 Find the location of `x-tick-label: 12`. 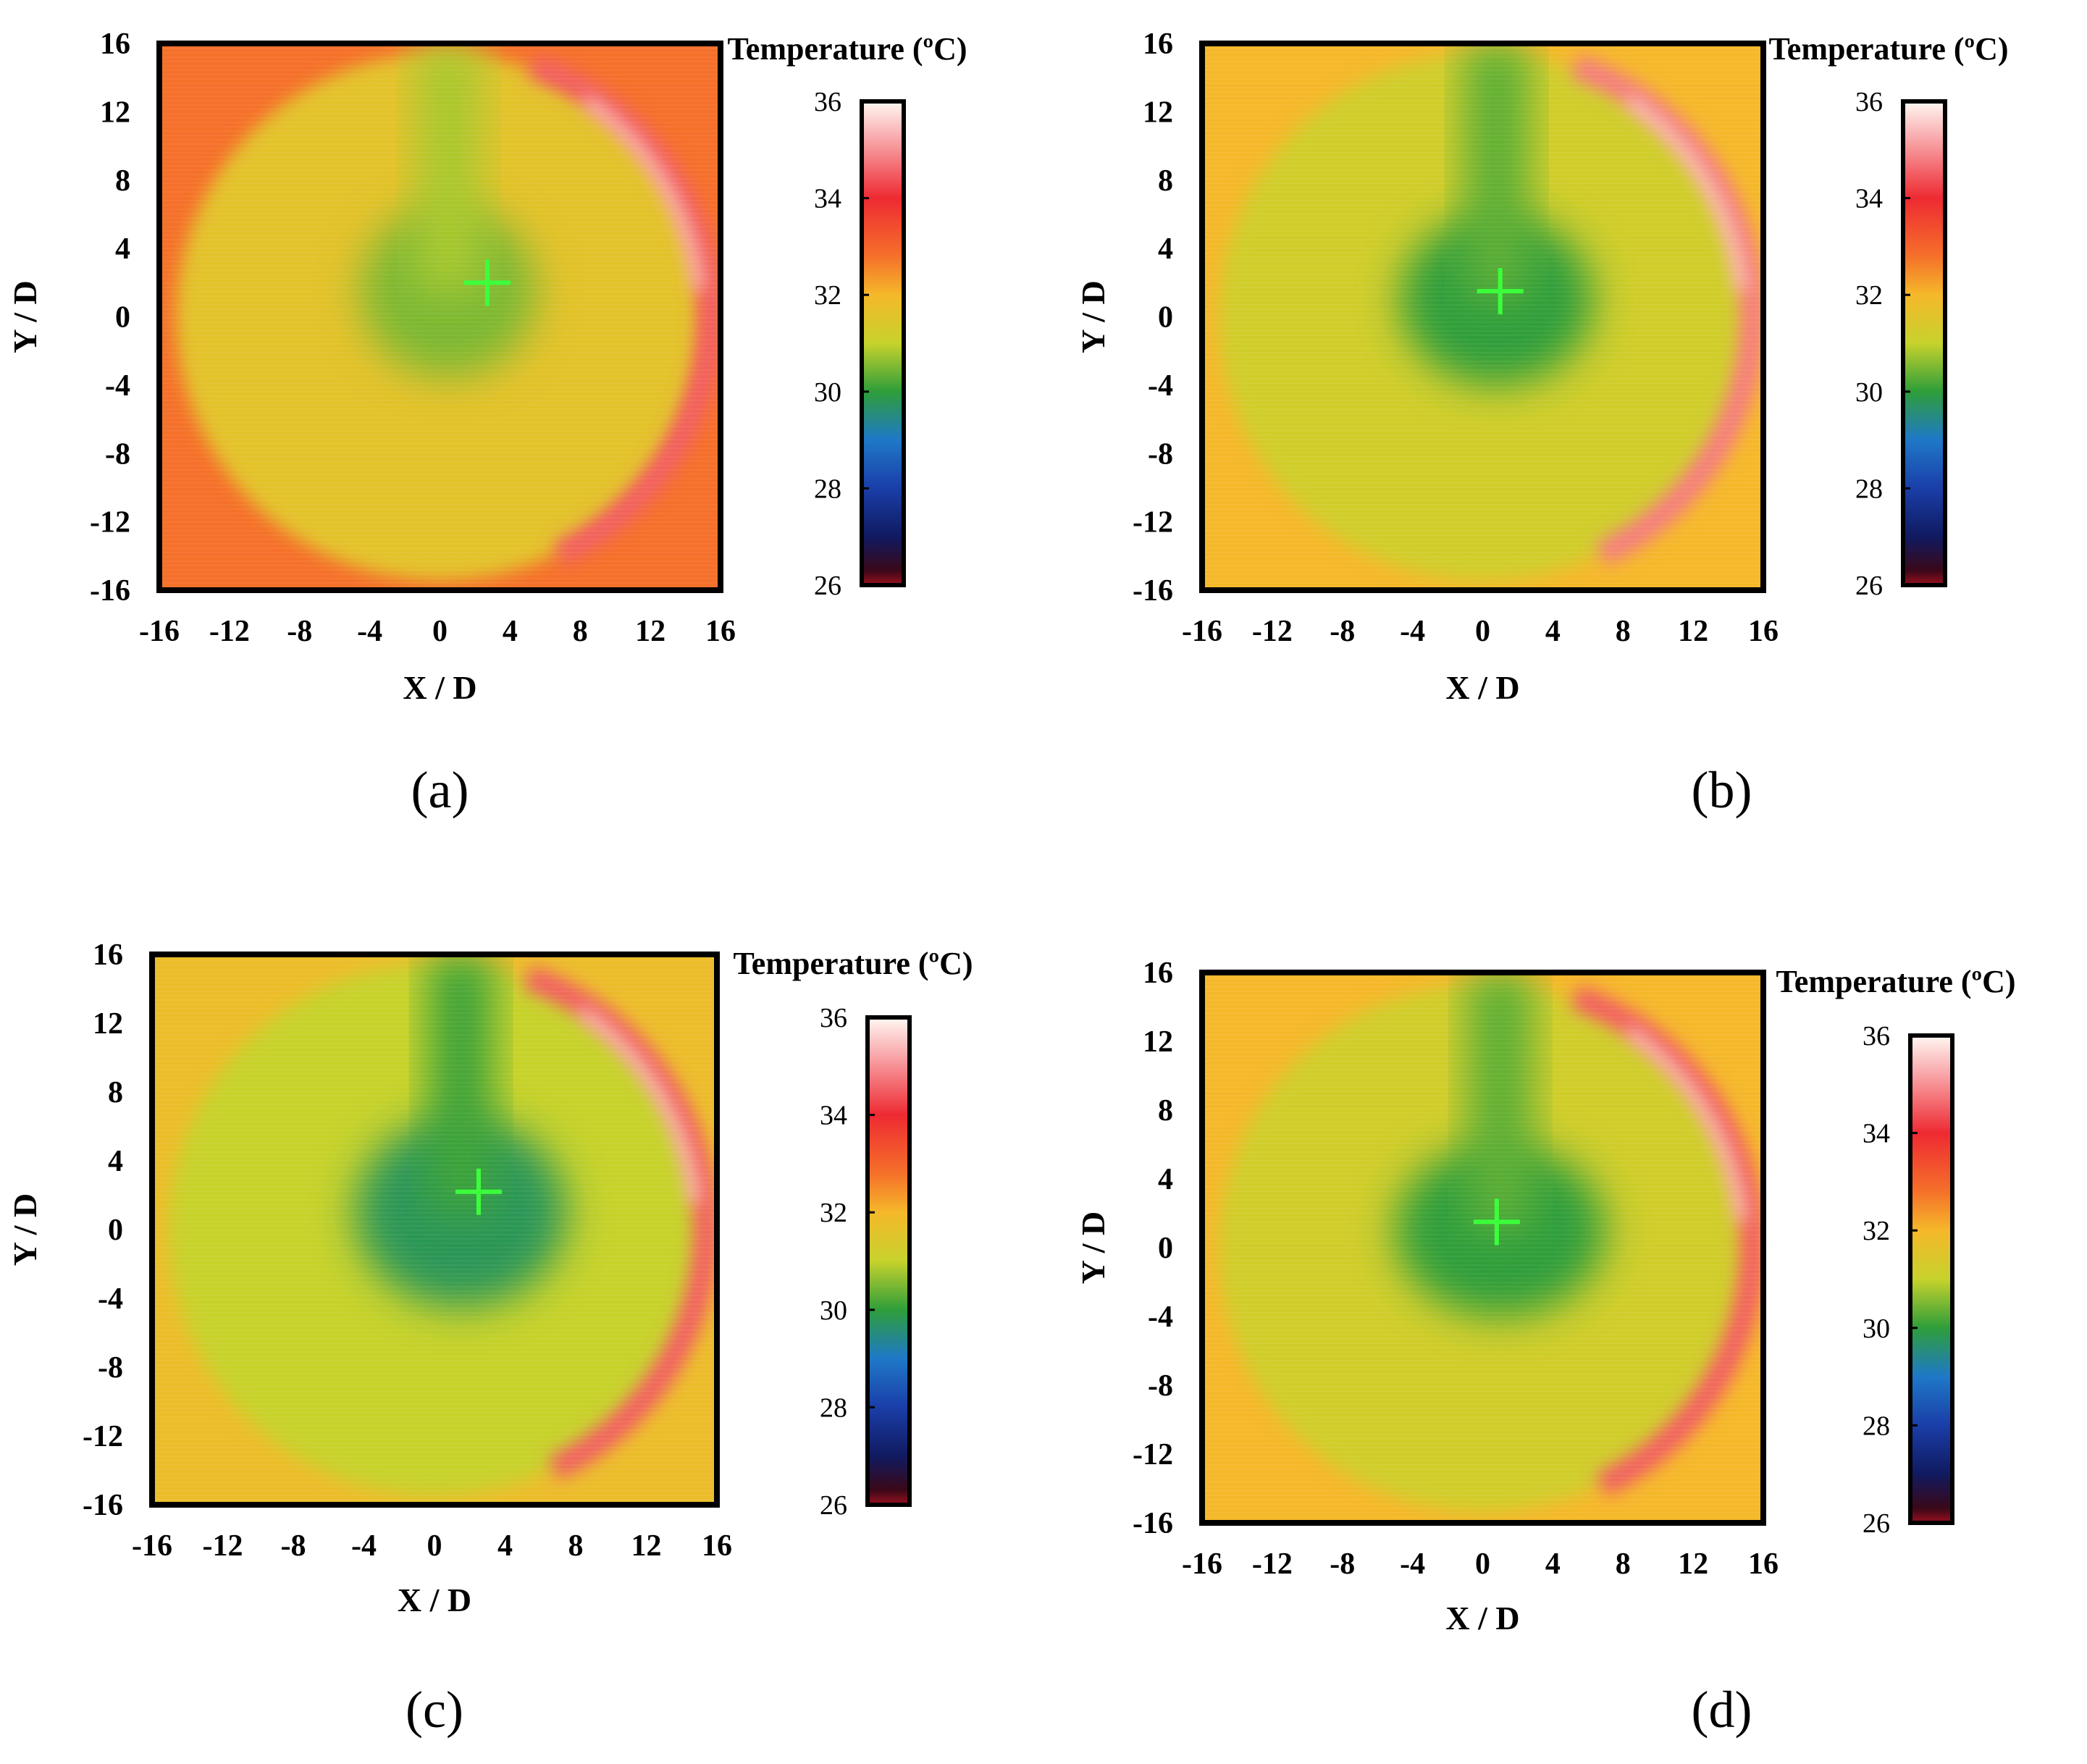

x-tick-label: 12 is located at coordinates (646, 1546).